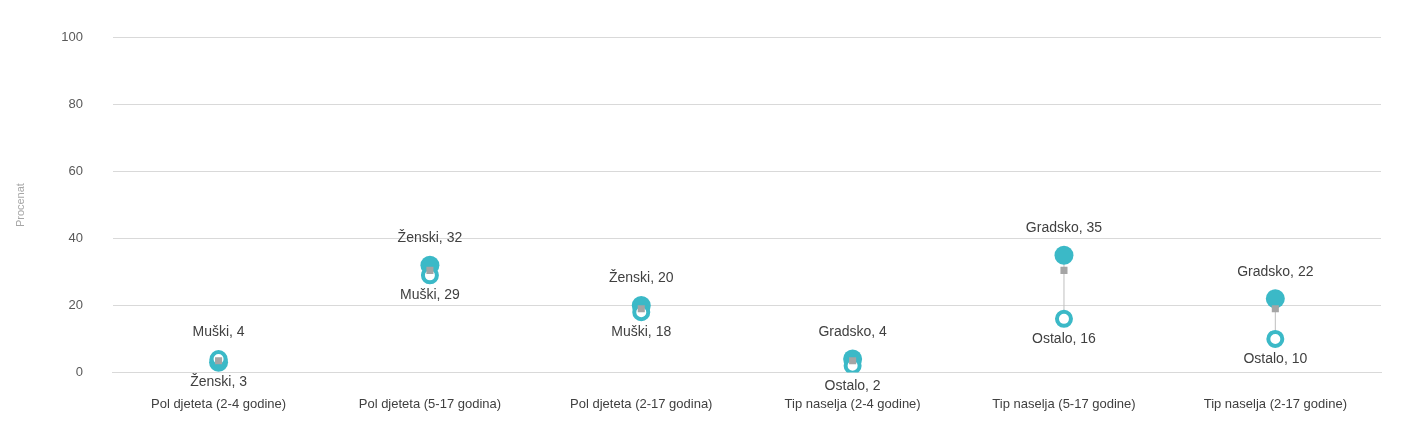 The width and height of the screenshot is (1401, 436). Describe the element at coordinates (641, 403) in the screenshot. I see `x-tick-label: Pol djeteta (2-17 godina)` at that location.